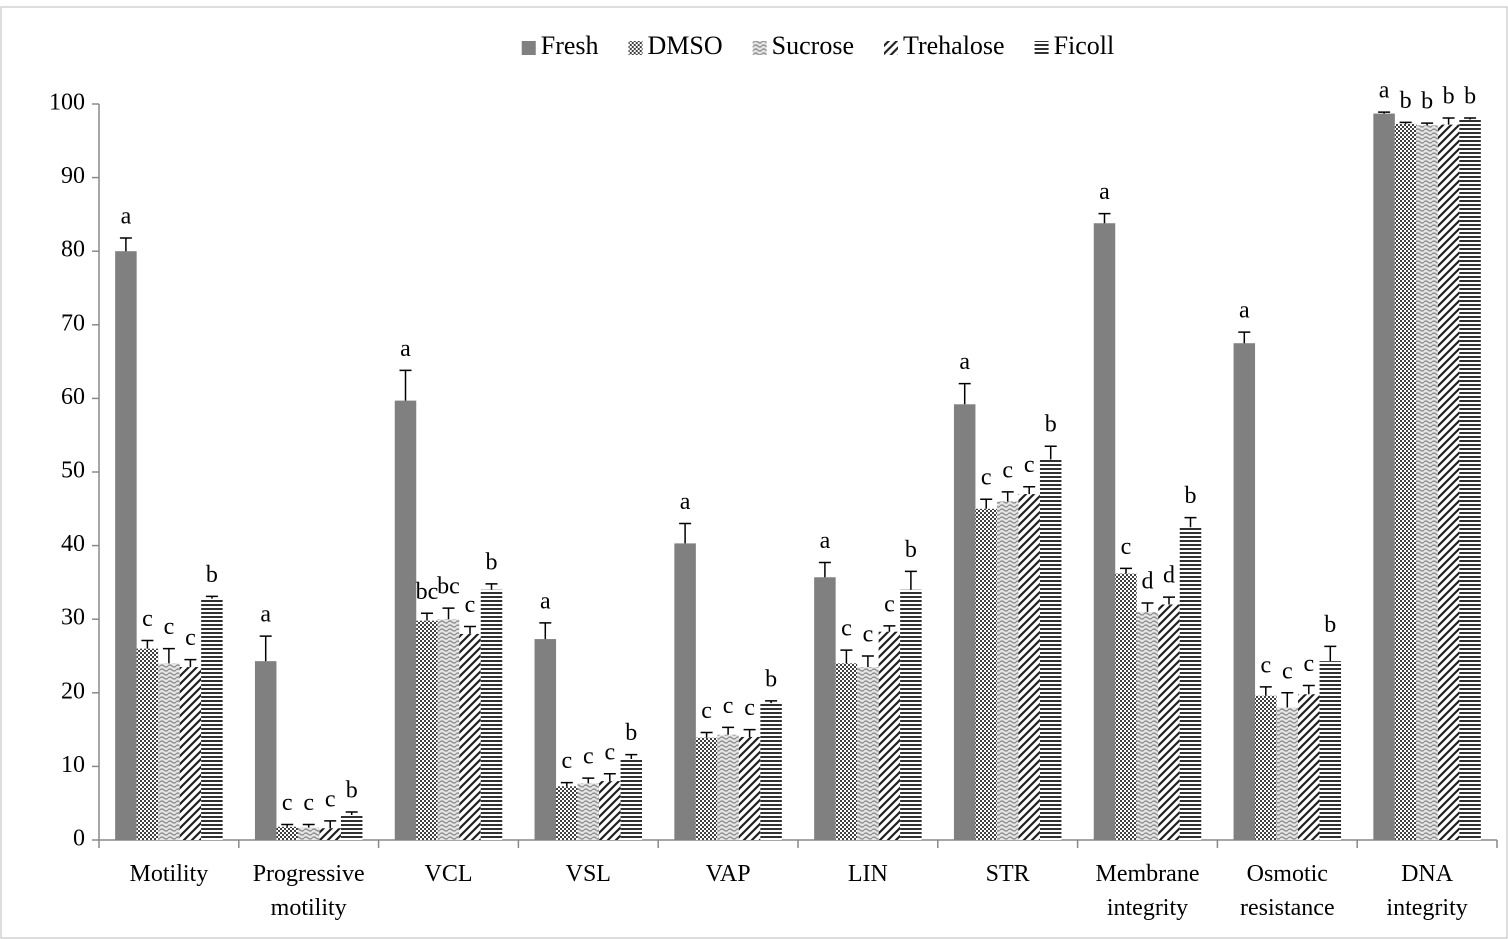 This screenshot has width=1508, height=939. What do you see at coordinates (1041, 48) in the screenshot?
I see `legend-swatch` at bounding box center [1041, 48].